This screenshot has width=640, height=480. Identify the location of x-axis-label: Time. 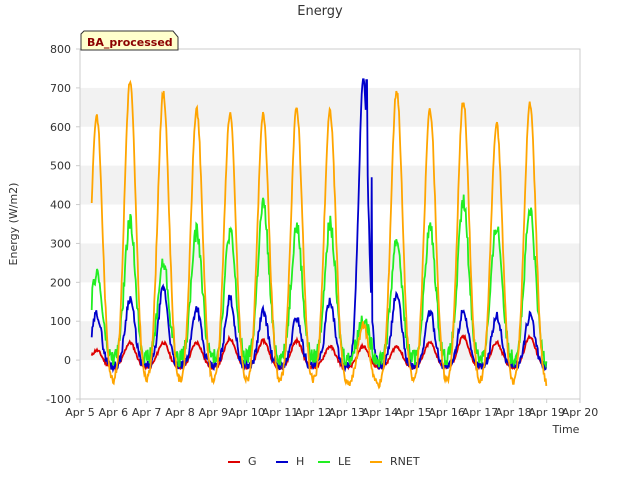
(566, 429).